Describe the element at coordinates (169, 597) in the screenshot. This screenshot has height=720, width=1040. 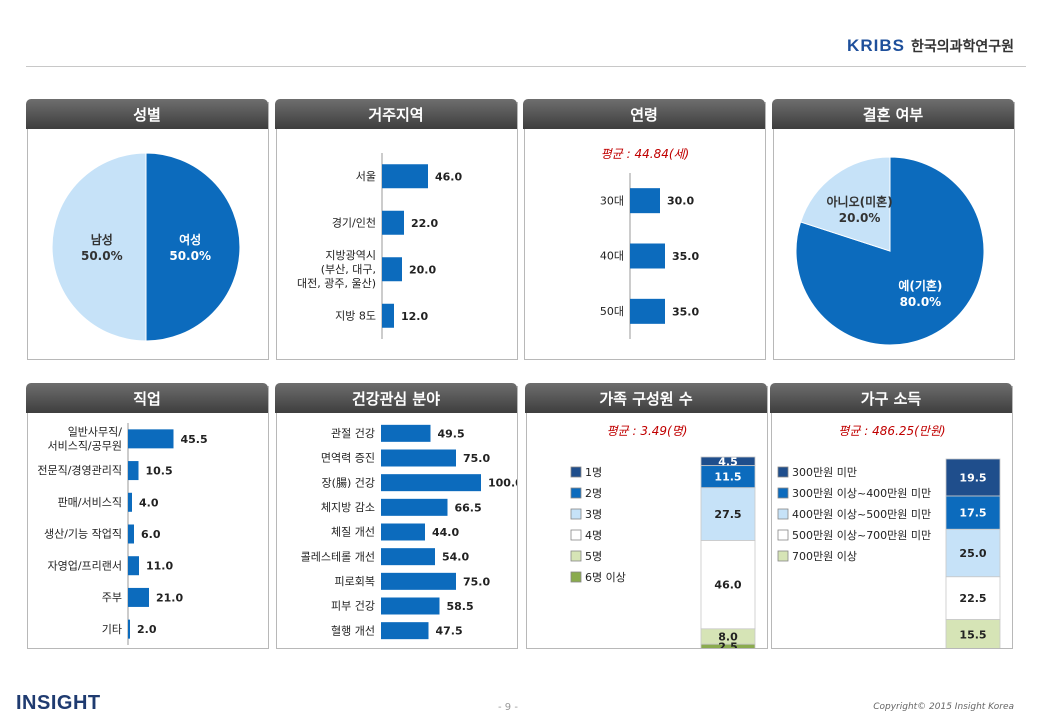
I see `data-label: 21.0` at that location.